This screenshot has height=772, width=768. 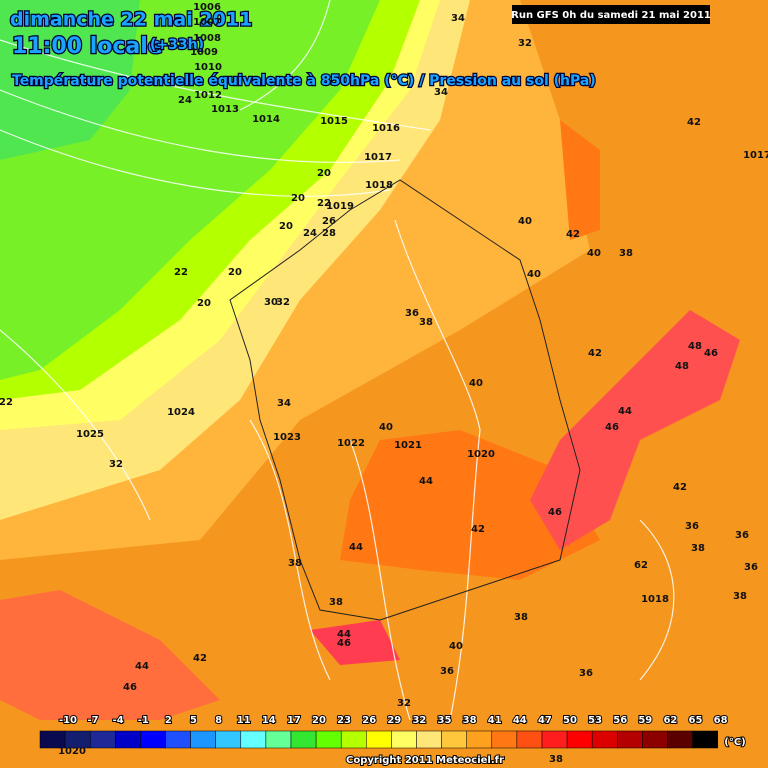 I want to click on zone-hot-pyrenees, so click(x=355, y=642).